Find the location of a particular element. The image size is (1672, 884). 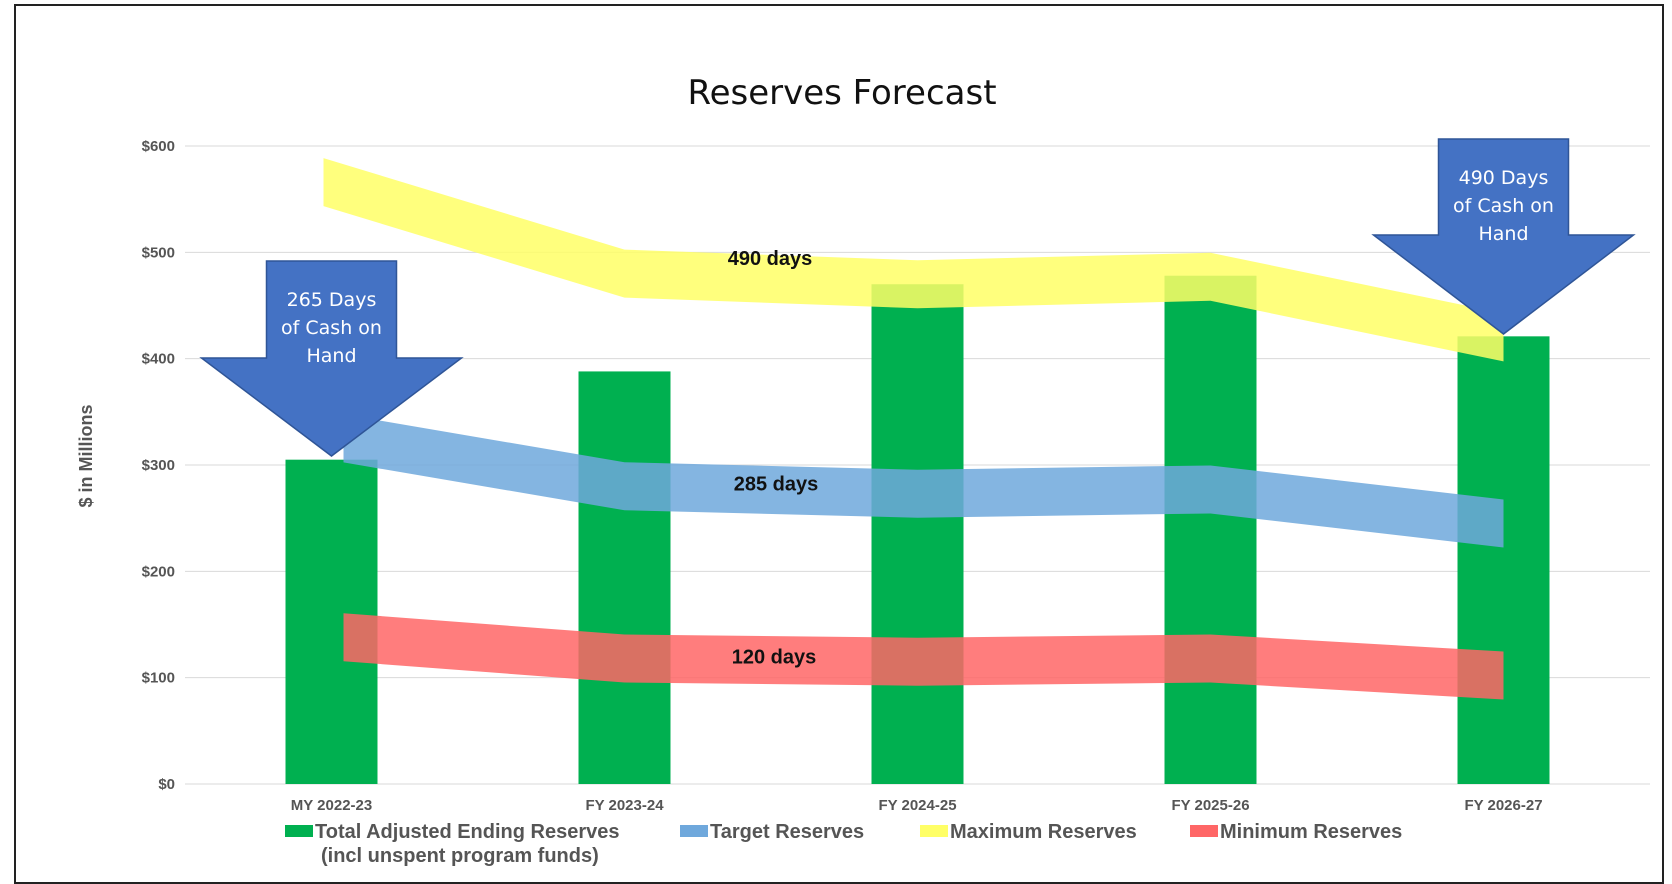

x-tick-label: FY 2025-26 is located at coordinates (1210, 805).